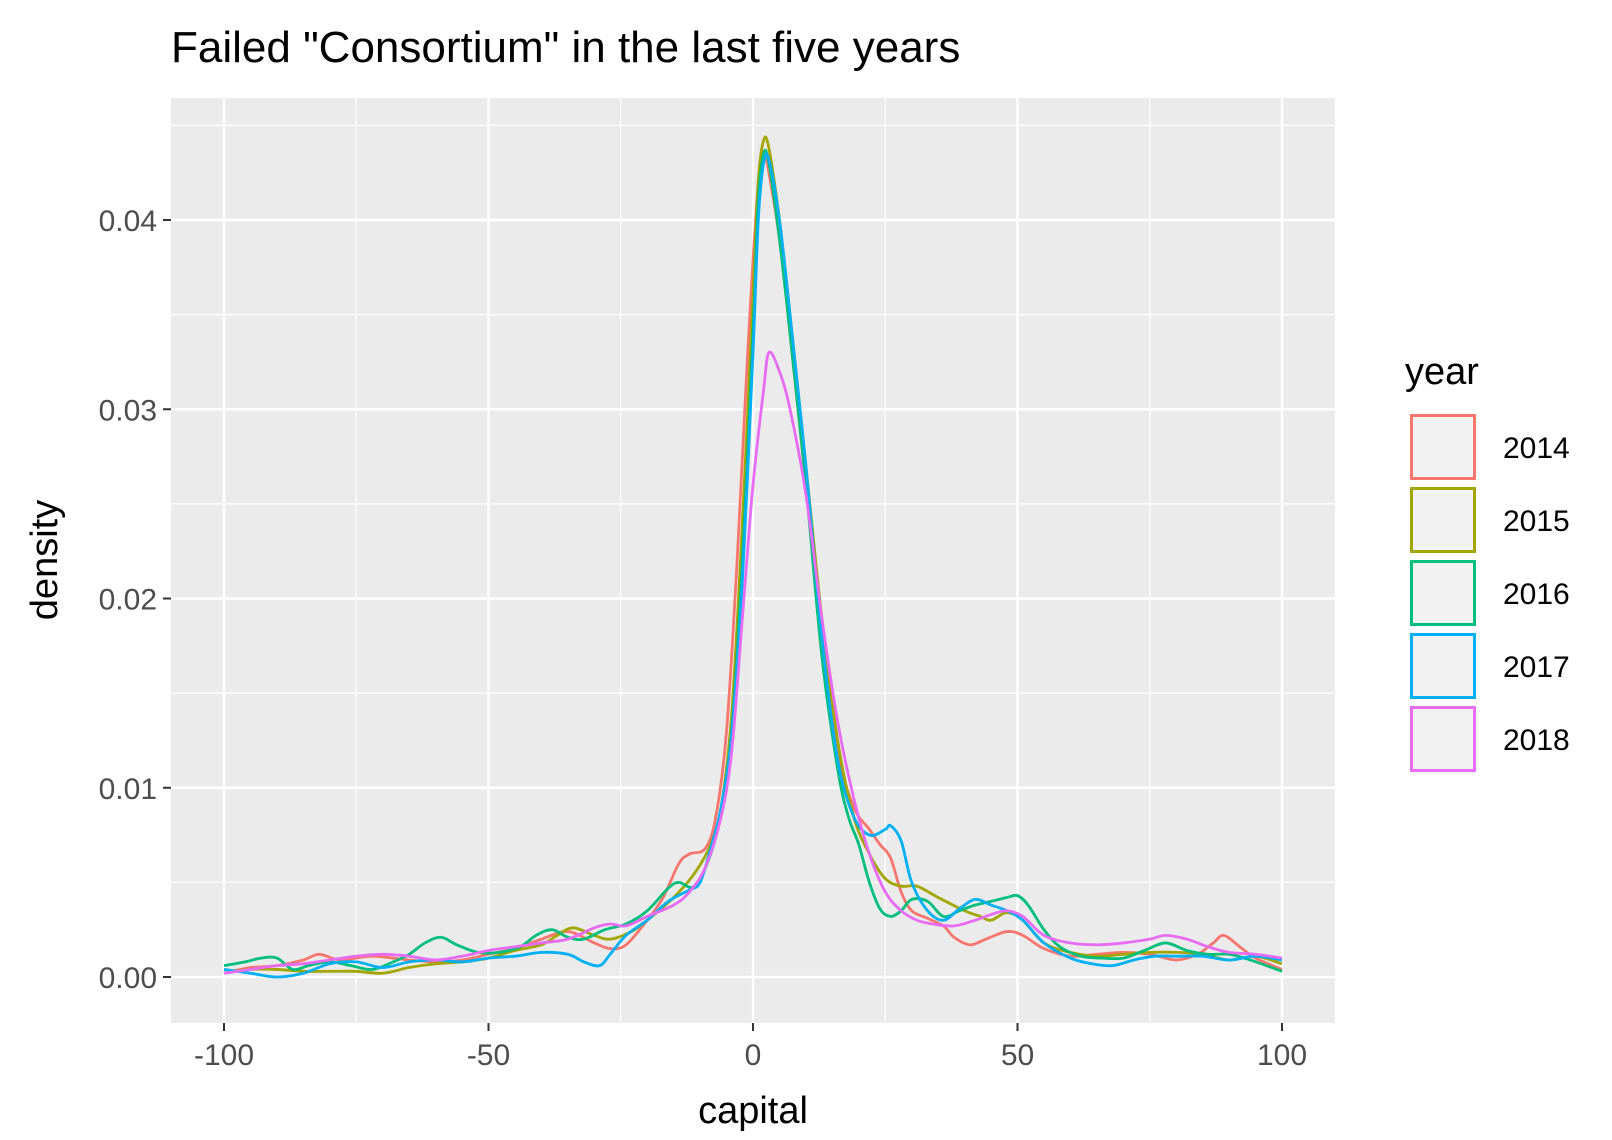  What do you see at coordinates (1490, 520) in the screenshot?
I see `legend-item-2015: 2015` at bounding box center [1490, 520].